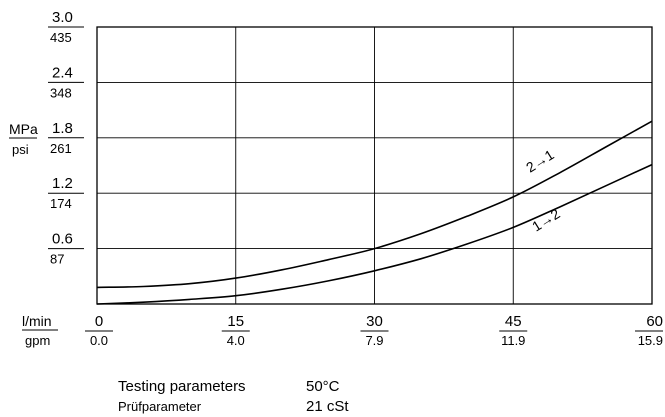  Describe the element at coordinates (61, 203) in the screenshot. I see `y-tick-label-secondary: 174` at that location.